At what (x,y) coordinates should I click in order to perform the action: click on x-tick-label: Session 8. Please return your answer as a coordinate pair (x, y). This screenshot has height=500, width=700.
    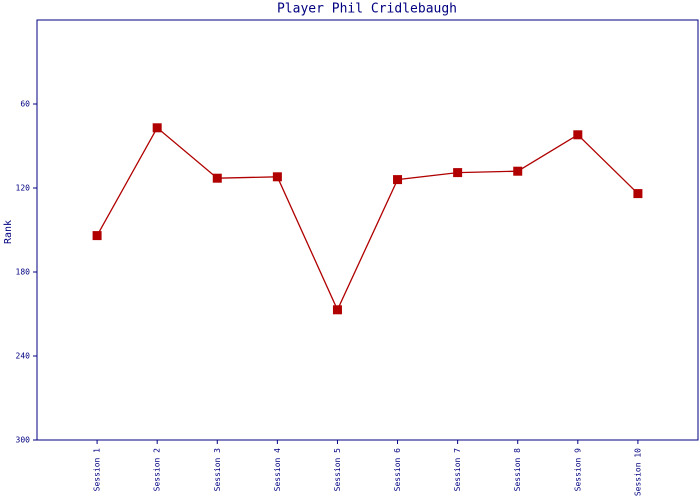
    Looking at the image, I should click on (517, 470).